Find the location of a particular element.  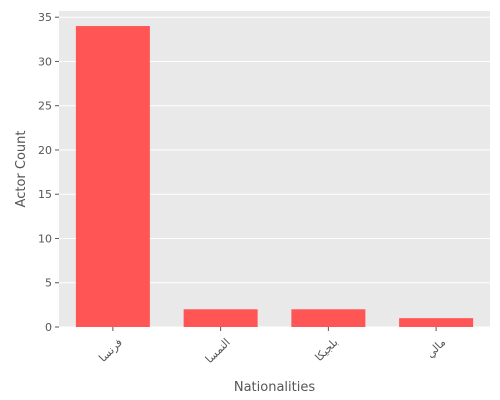

y-axis-label: Actor Count is located at coordinates (21, 169).